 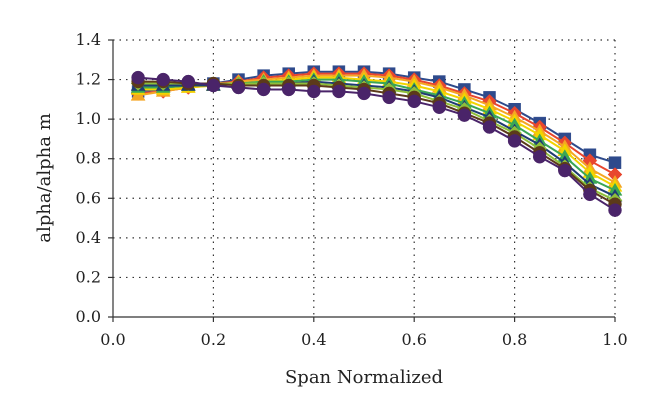 I want to click on y-axis-title: alpha/alpha m, so click(x=44, y=178).